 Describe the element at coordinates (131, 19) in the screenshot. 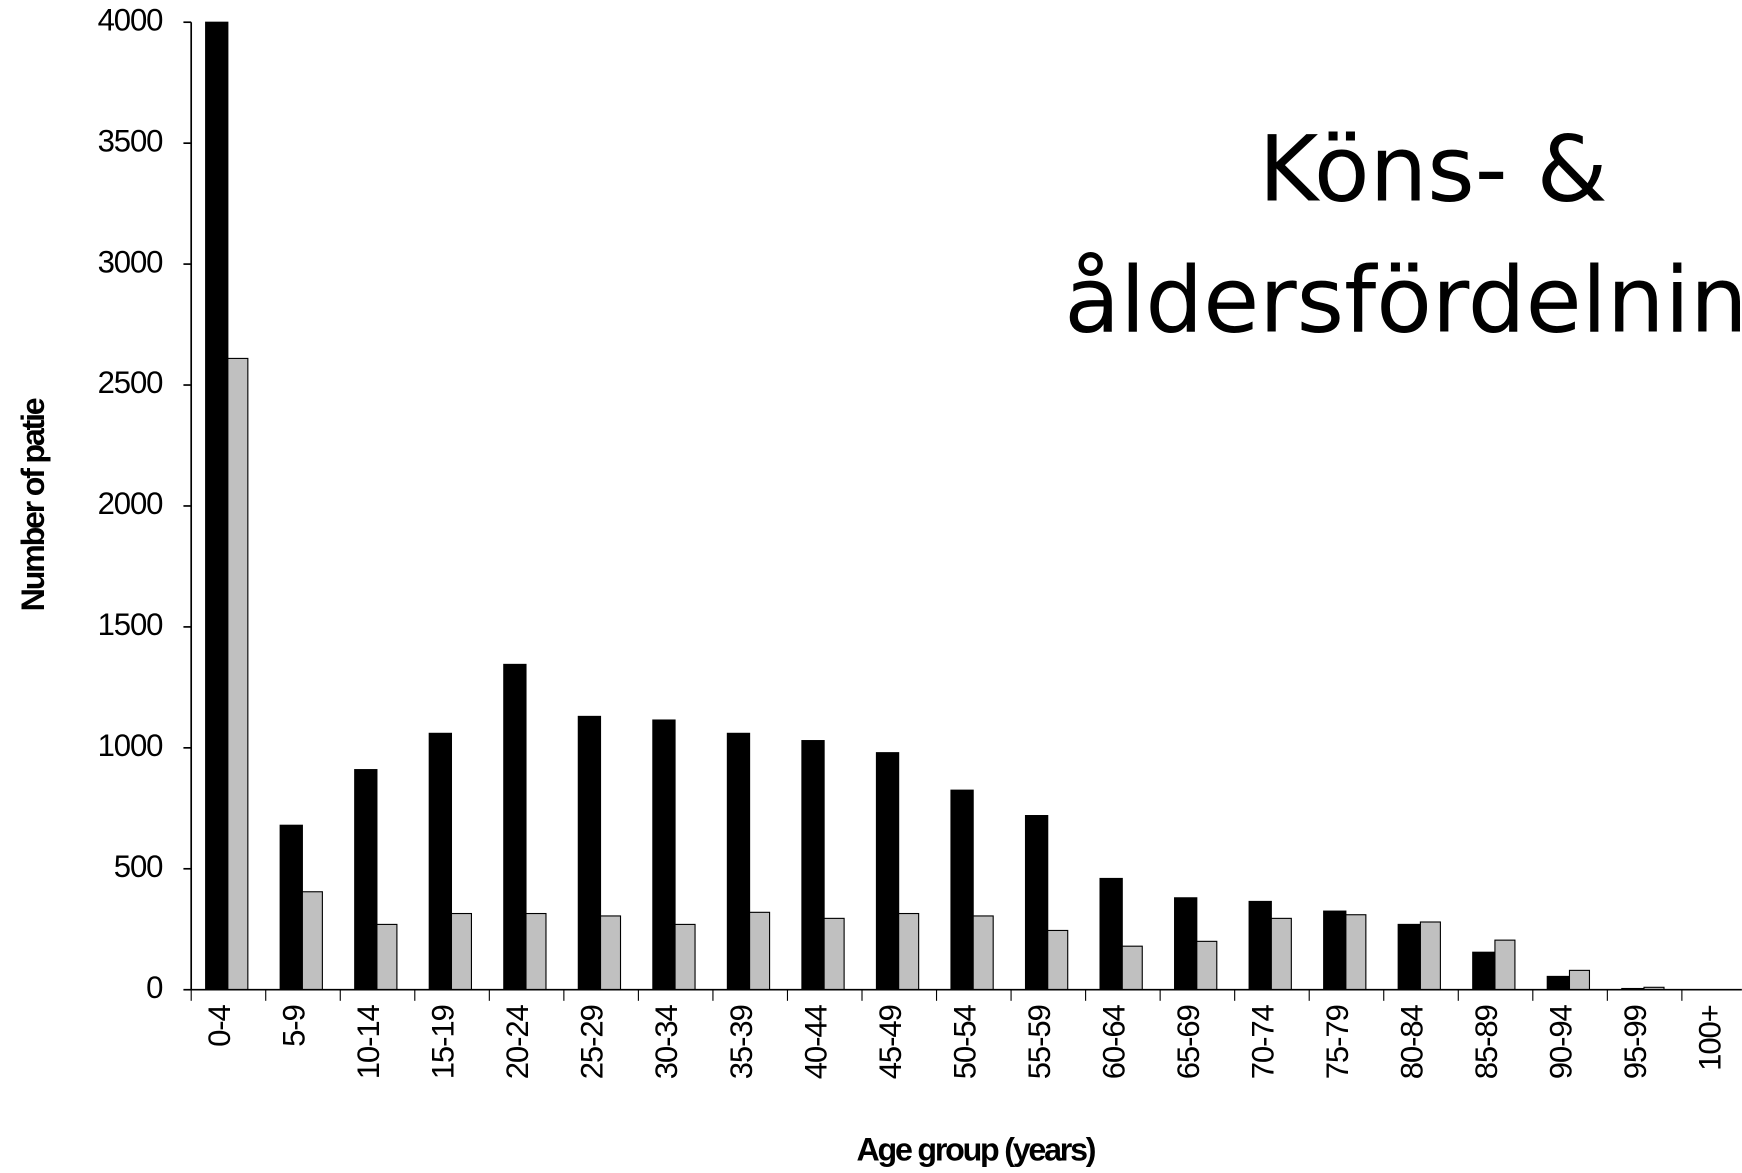

I see `y-tick-label: 4000` at that location.